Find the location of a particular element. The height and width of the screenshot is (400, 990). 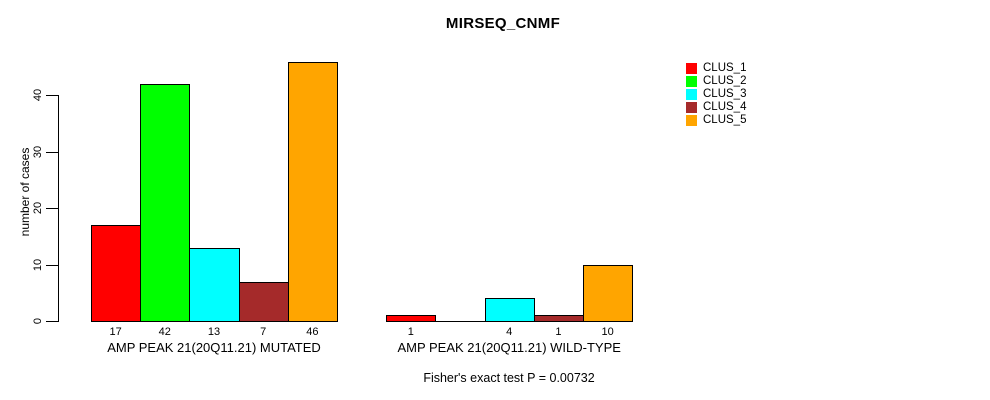

y-tick-label: 0 is located at coordinates (38, 321).